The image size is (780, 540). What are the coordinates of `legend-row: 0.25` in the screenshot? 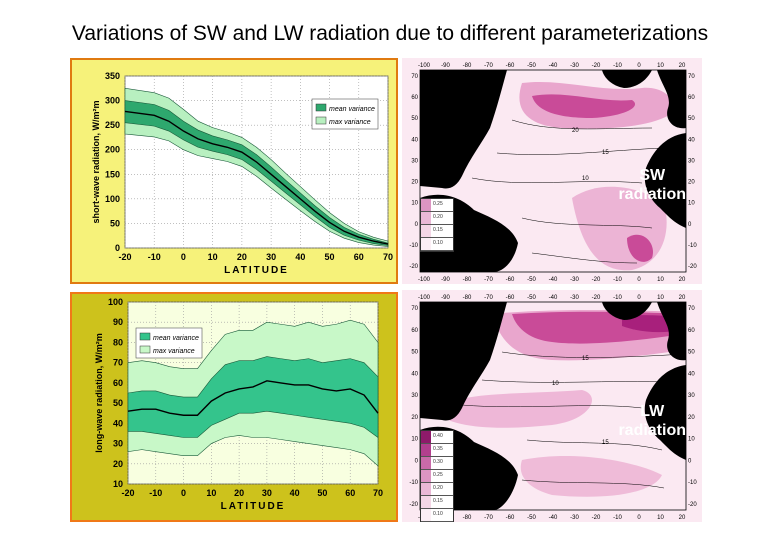 It's located at (437, 476).